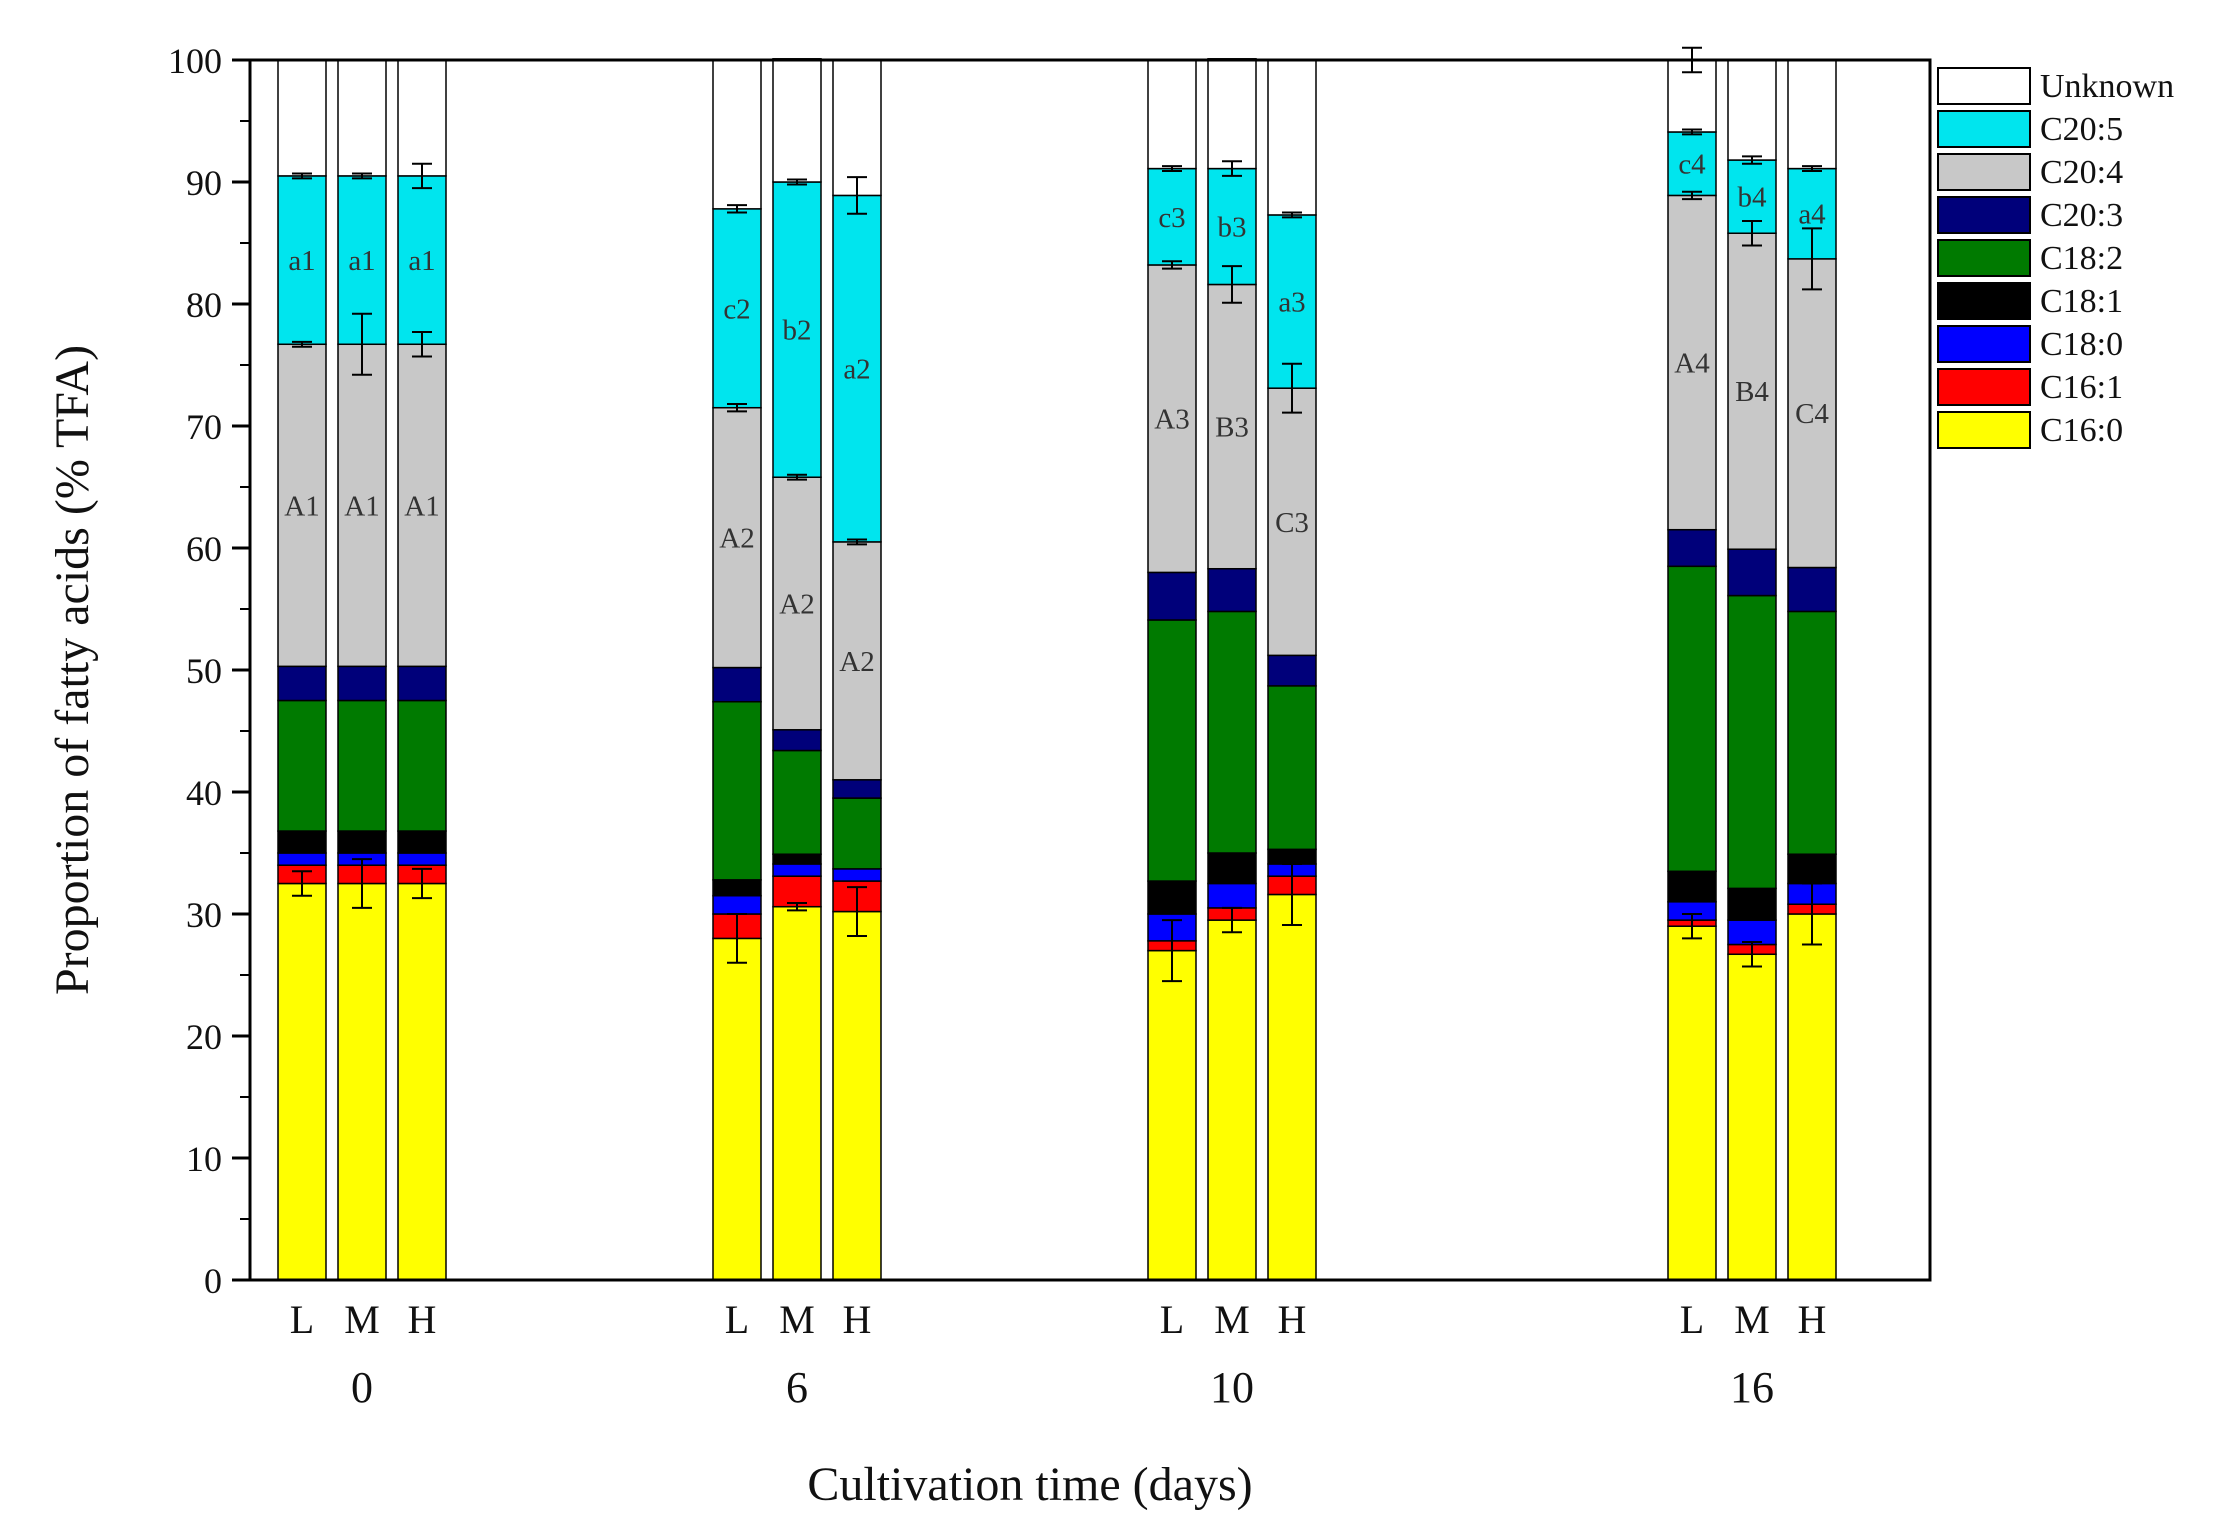 This screenshot has height=1525, width=2227. I want to click on significance-label: b3, so click(1232, 228).